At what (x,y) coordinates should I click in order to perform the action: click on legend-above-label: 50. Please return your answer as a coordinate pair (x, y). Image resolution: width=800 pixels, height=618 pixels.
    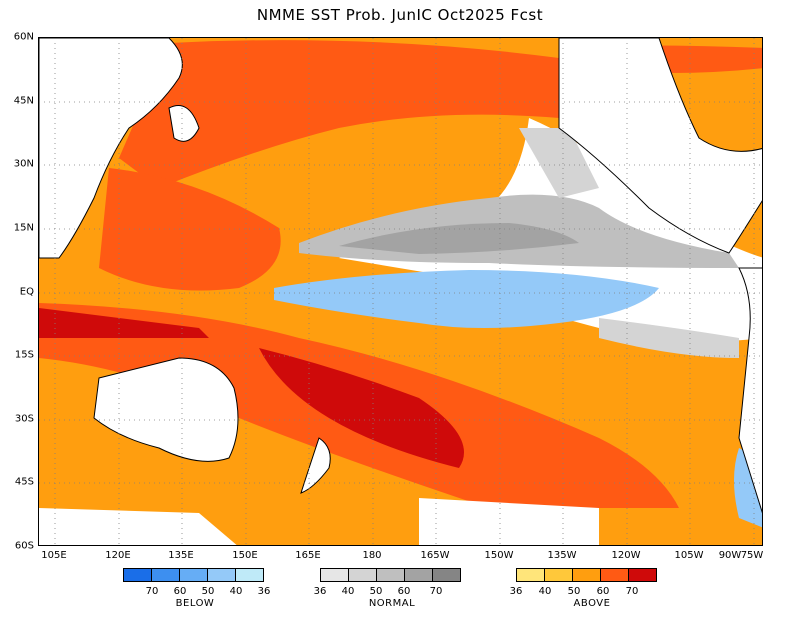
    Looking at the image, I should click on (574, 591).